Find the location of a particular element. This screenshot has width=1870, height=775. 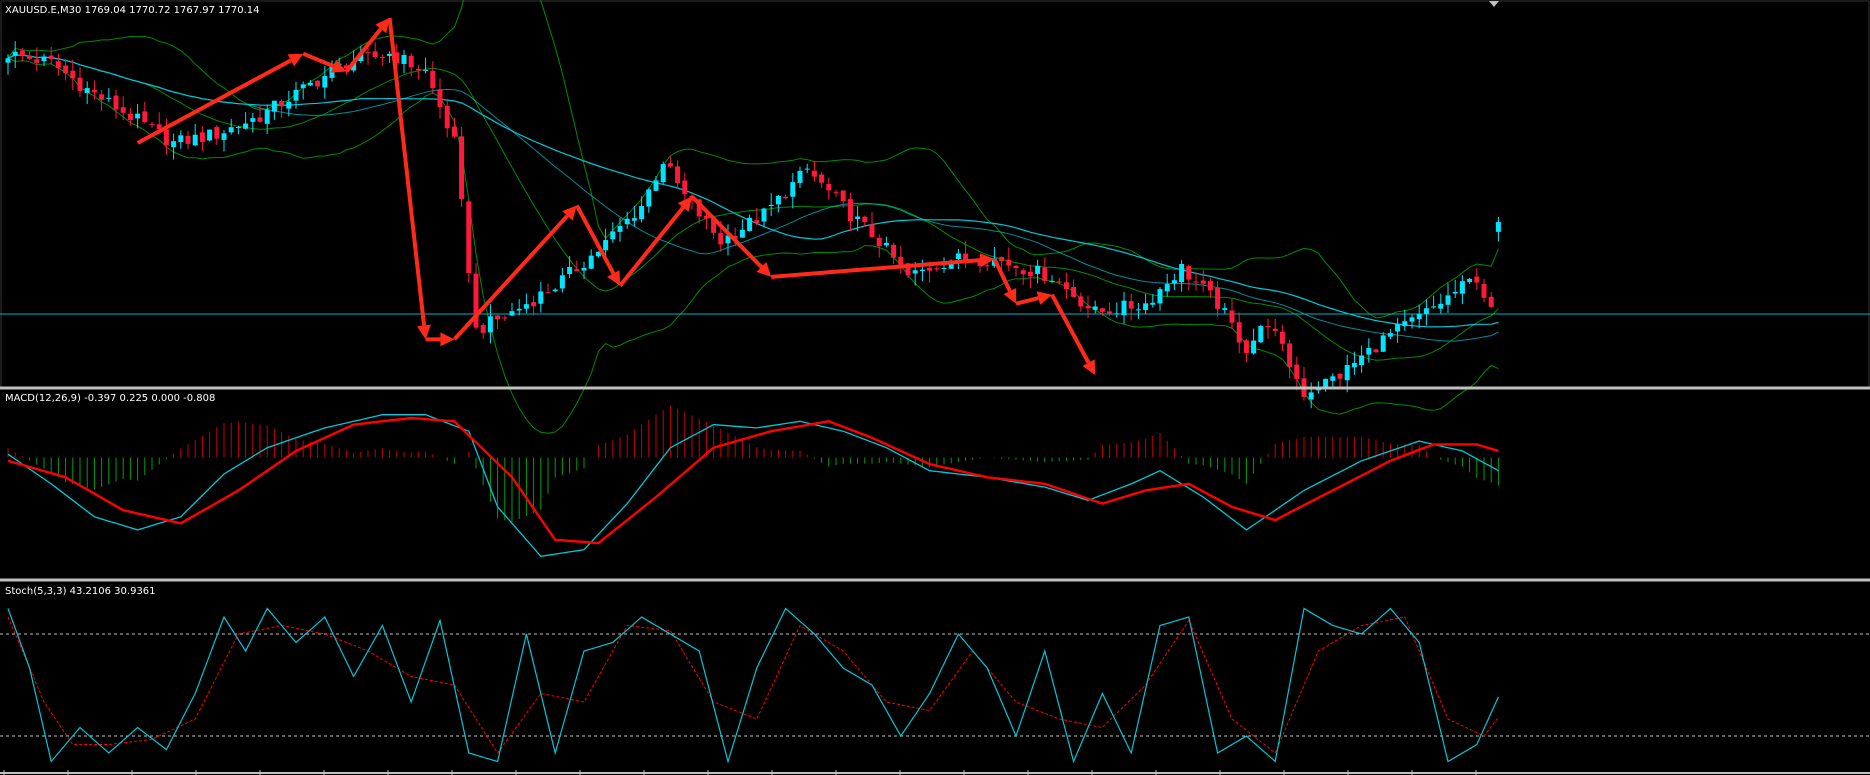

macd-signal-line is located at coordinates (753, 480).